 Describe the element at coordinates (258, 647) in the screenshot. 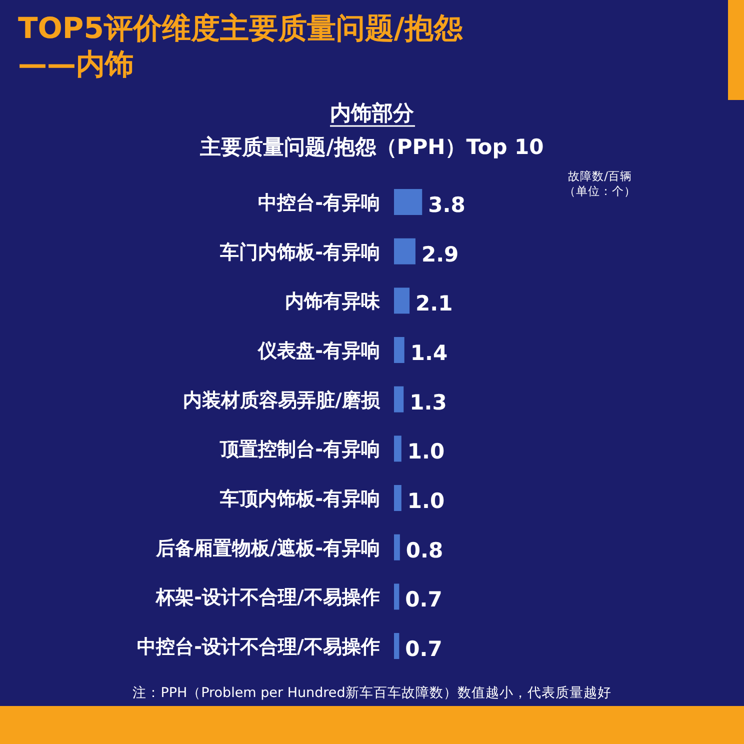

I see `y-tick-label: 中控台-设计不合理/不易操作` at that location.